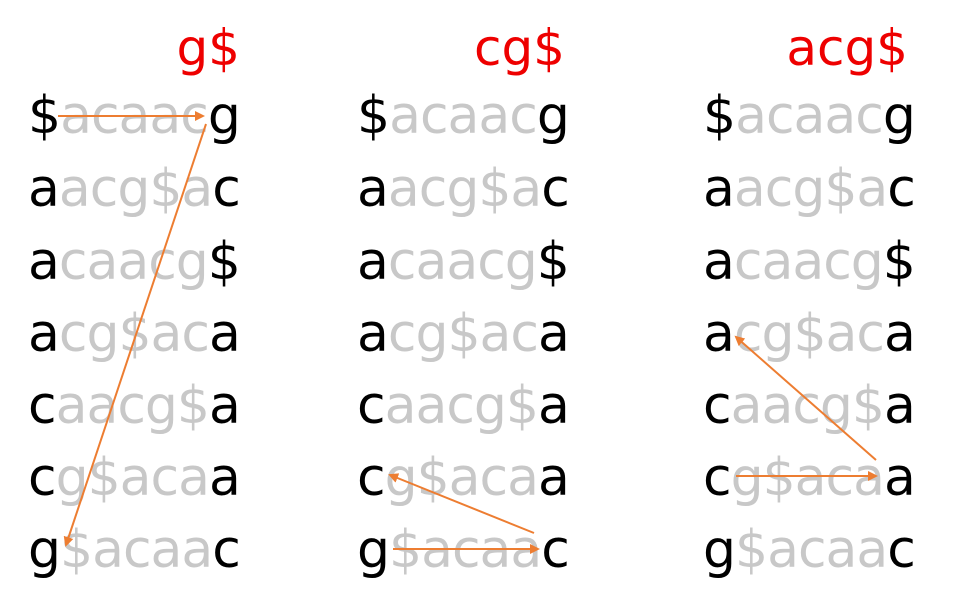 This screenshot has height=603, width=968. I want to click on query-suffix: acg$, so click(847, 48).